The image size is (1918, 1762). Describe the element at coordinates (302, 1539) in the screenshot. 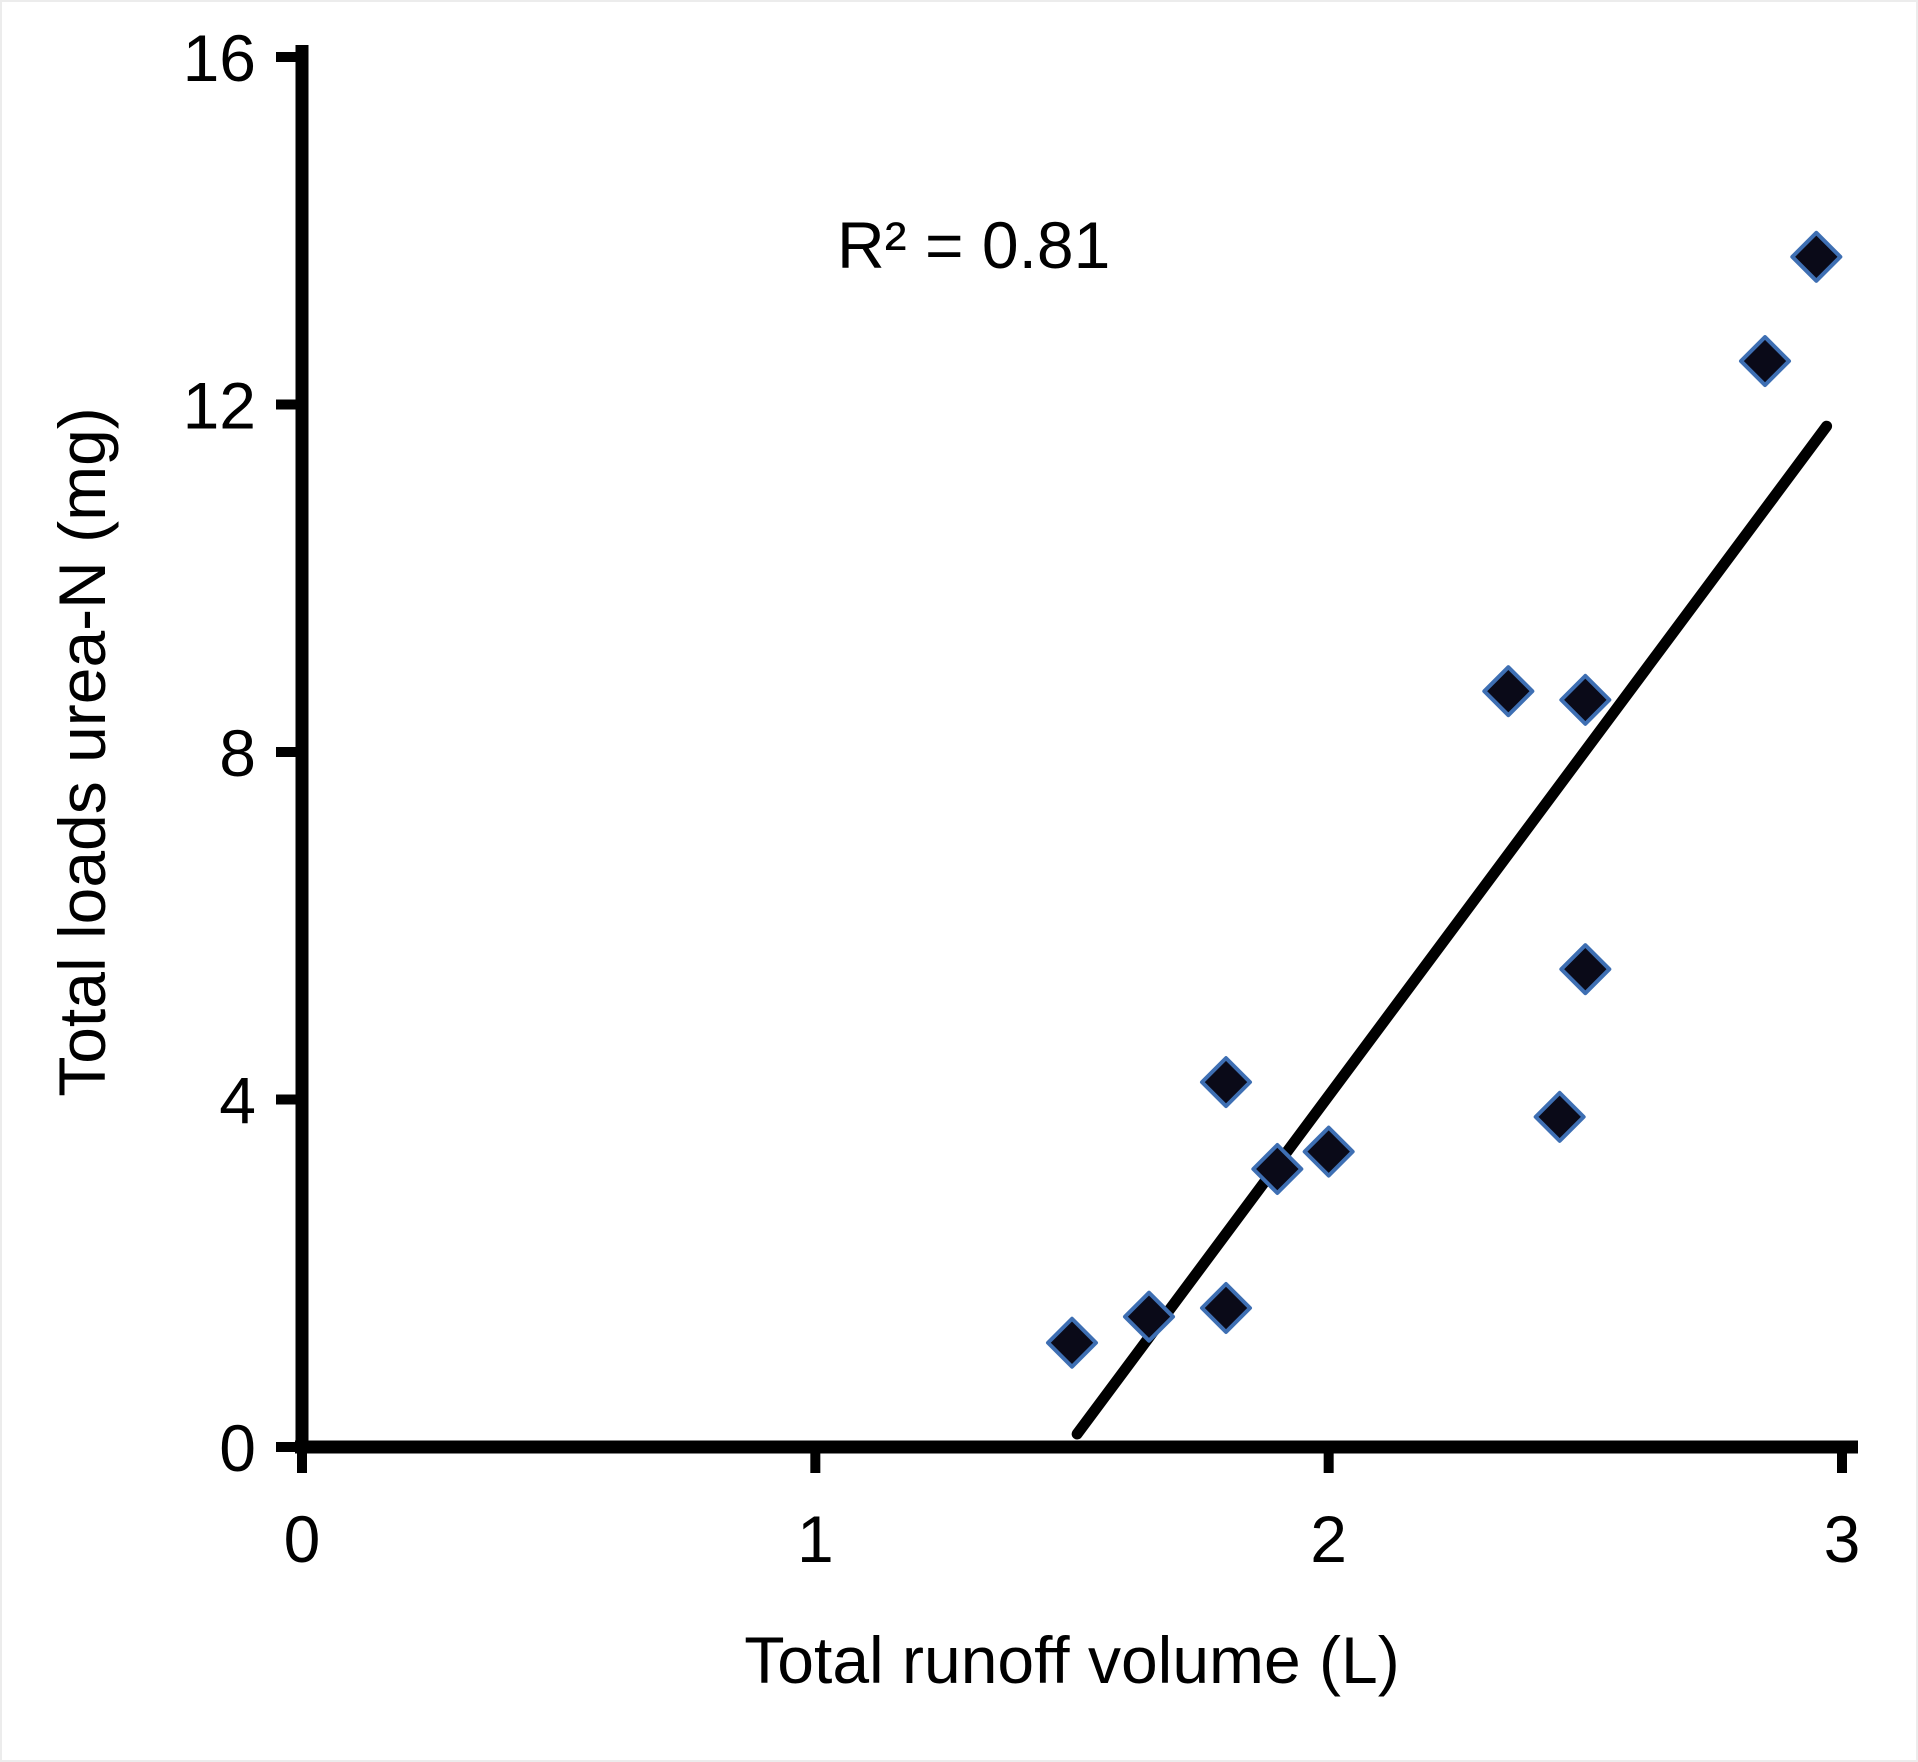

I see `x-tick-label: 0` at that location.